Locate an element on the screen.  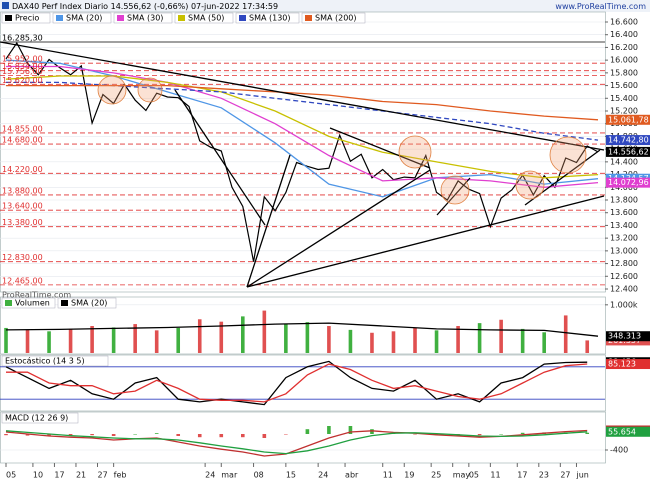
panel-title: MACD (12 26 9) is located at coordinates (36, 418).